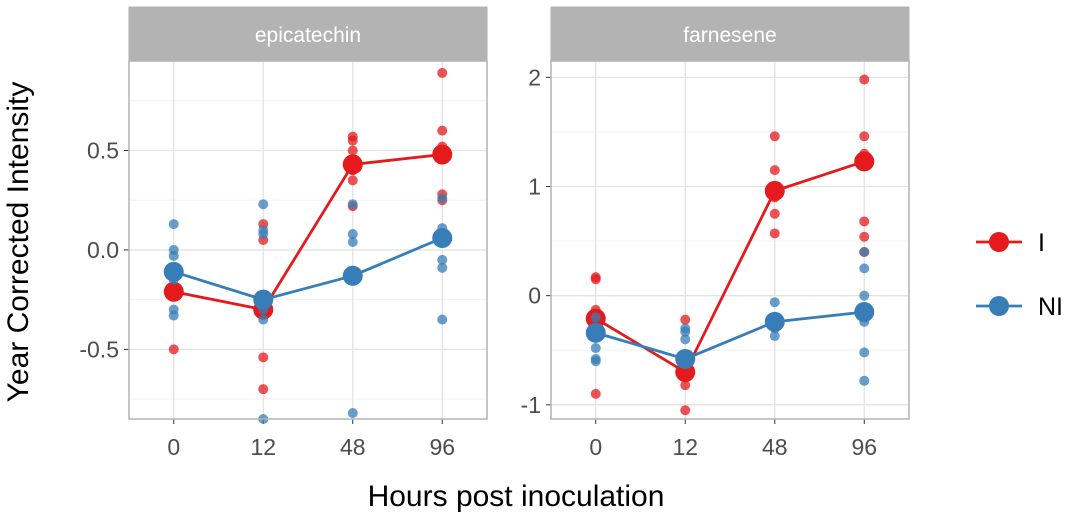 Image resolution: width=1084 pixels, height=522 pixels. I want to click on y-tick-label: 1, so click(534, 187).